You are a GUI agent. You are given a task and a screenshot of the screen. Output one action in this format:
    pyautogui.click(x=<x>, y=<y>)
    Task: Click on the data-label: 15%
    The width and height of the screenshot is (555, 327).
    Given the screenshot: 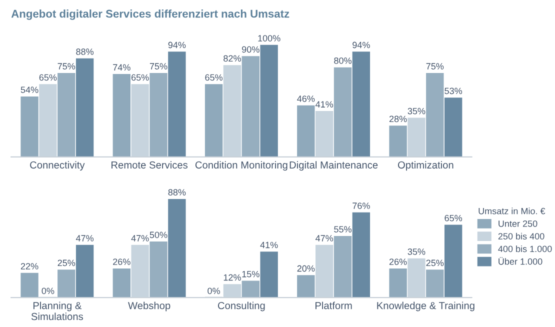 What is the action you would take?
    pyautogui.click(x=251, y=274)
    